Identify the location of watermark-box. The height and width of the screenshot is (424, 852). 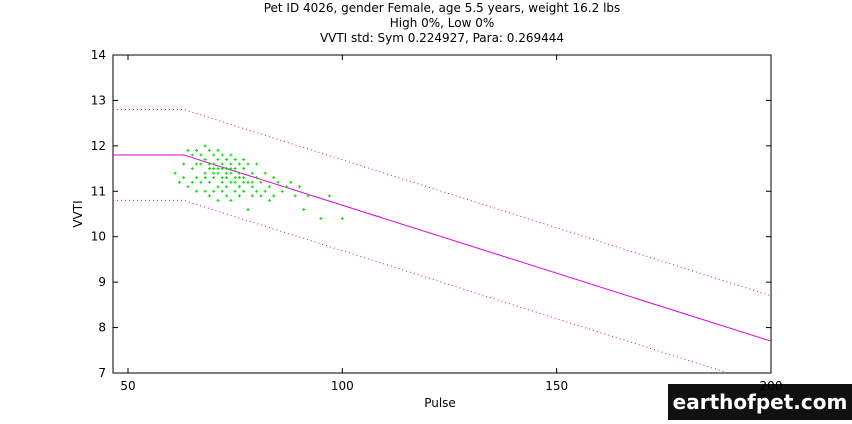
(760, 402).